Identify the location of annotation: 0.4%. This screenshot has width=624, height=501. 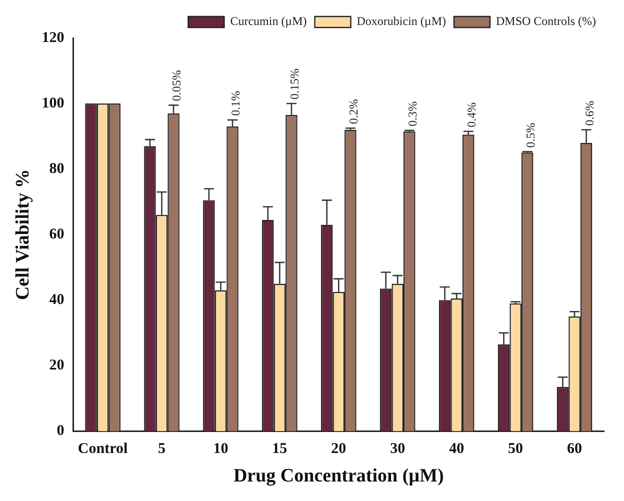
(471, 115).